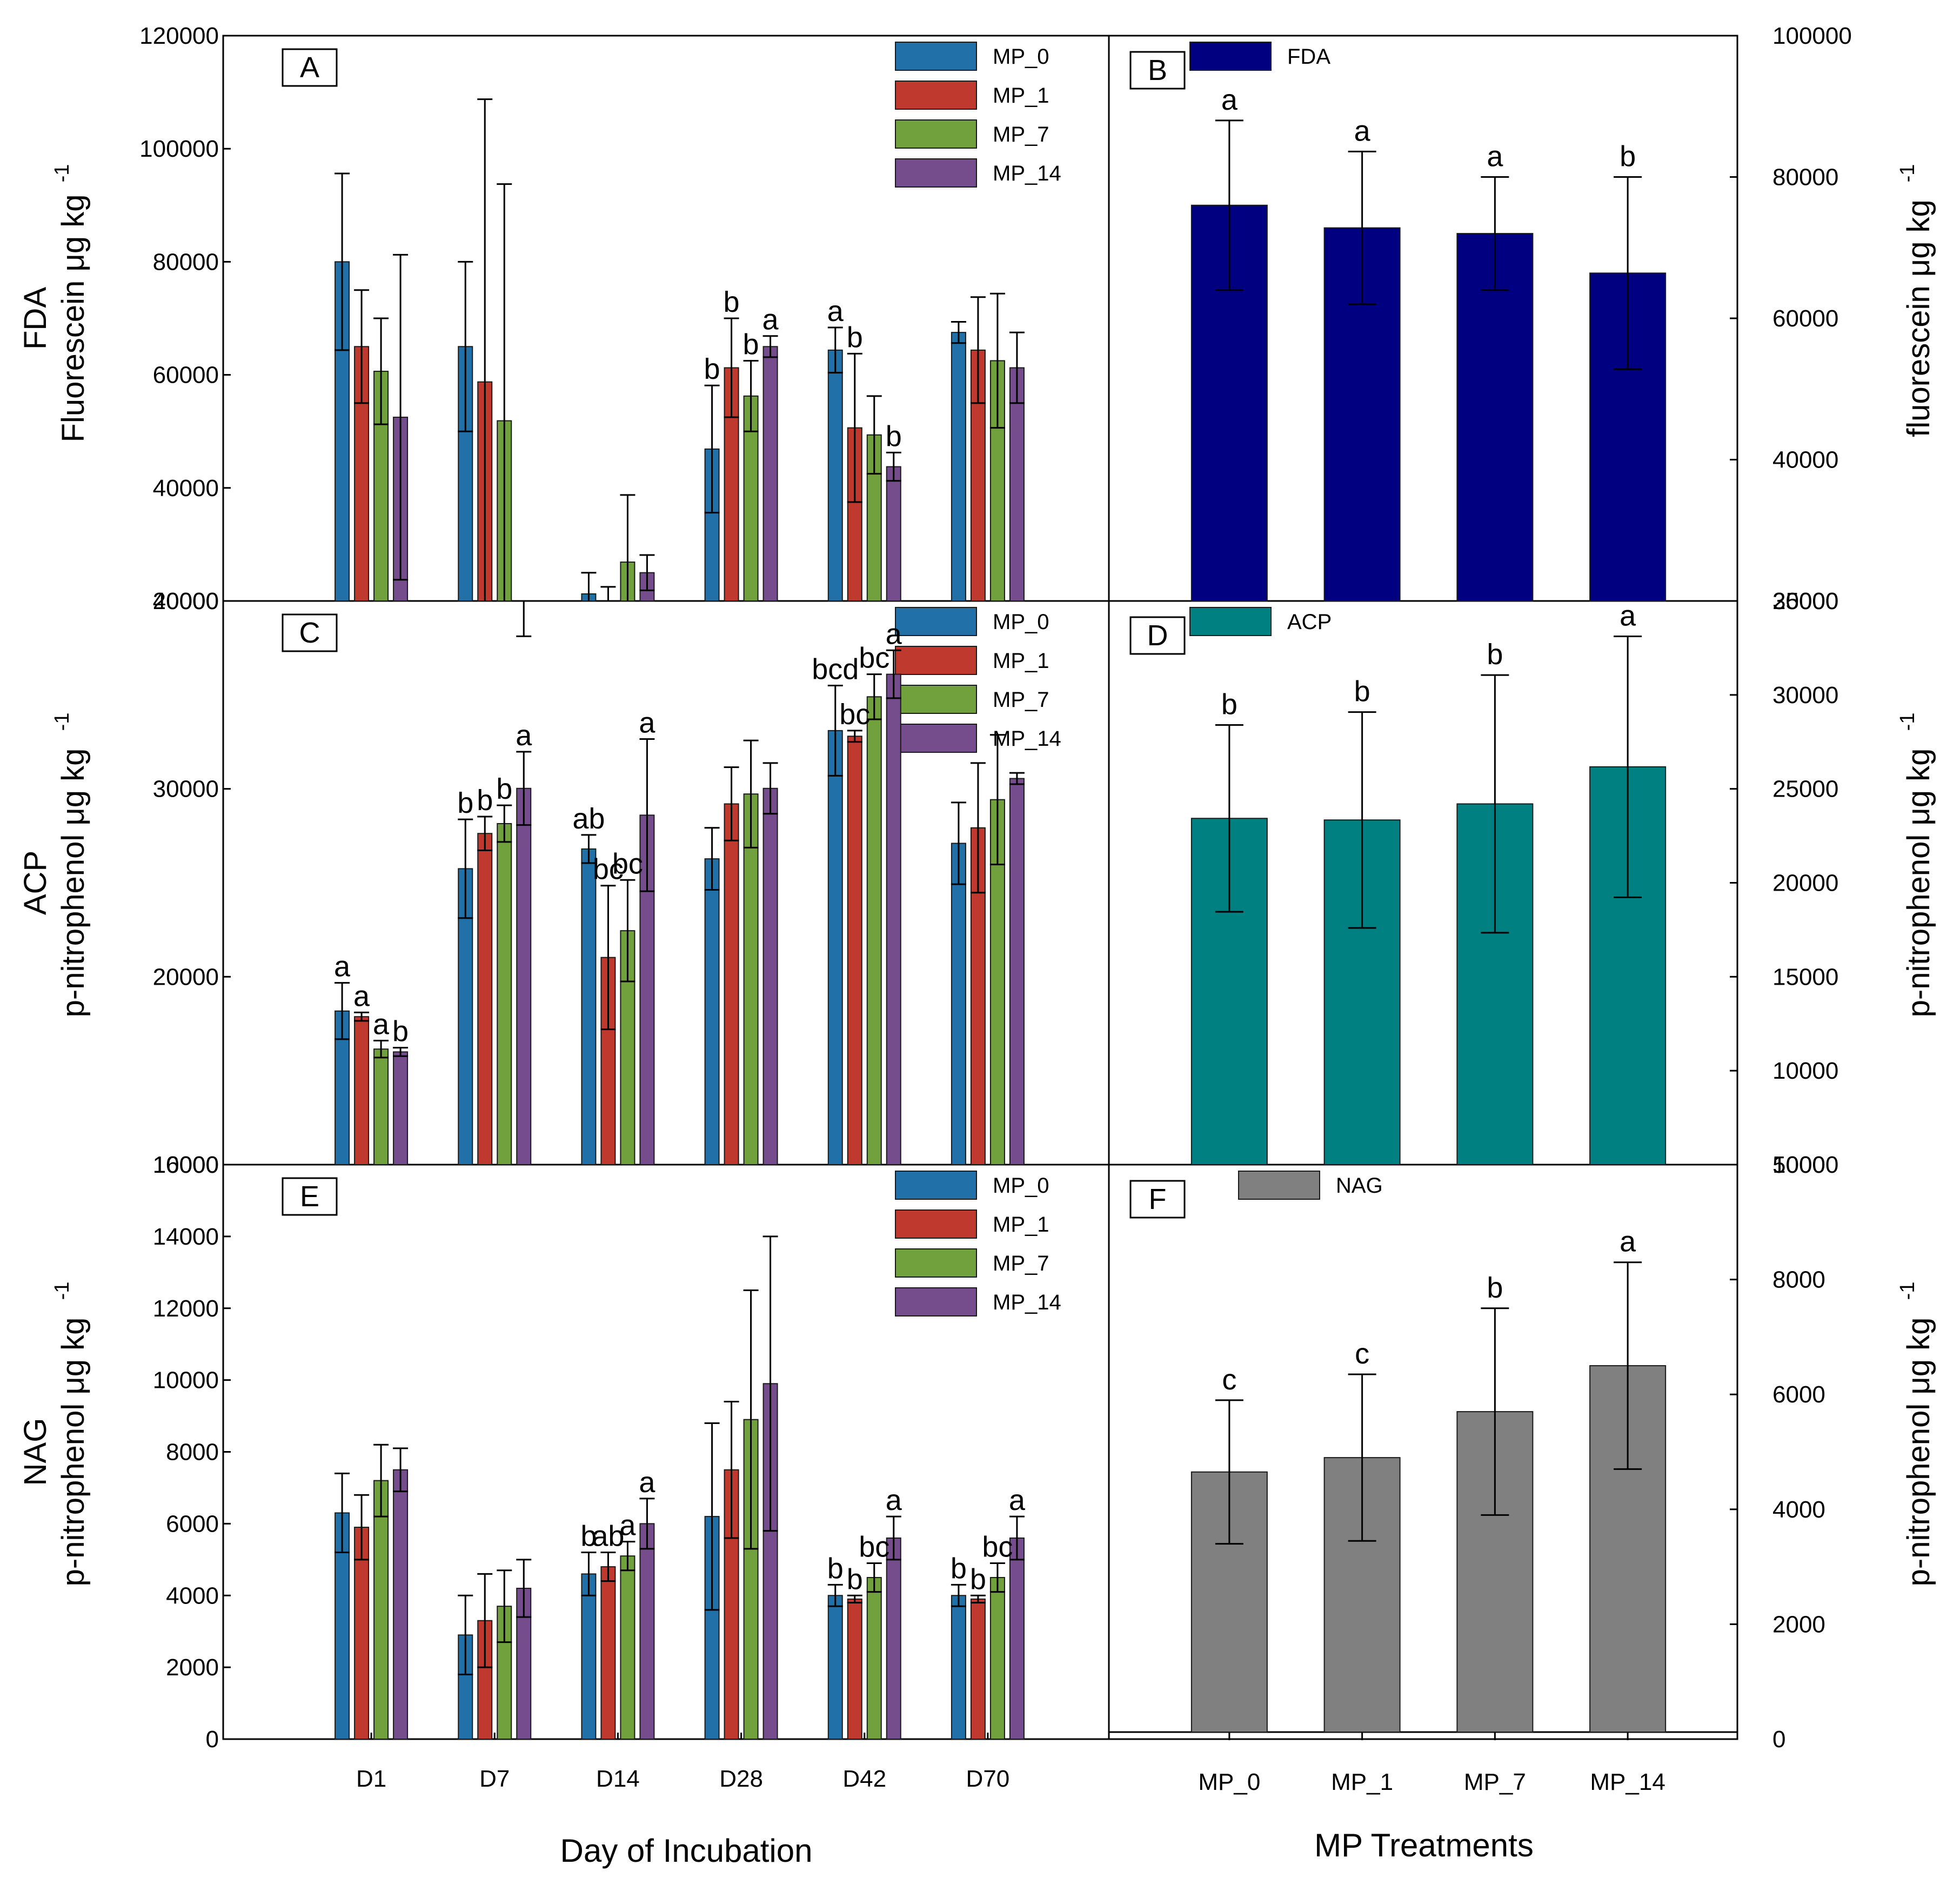 Image resolution: width=1960 pixels, height=1878 pixels. I want to click on y-tick-label-F: 2000, so click(1798, 1624).